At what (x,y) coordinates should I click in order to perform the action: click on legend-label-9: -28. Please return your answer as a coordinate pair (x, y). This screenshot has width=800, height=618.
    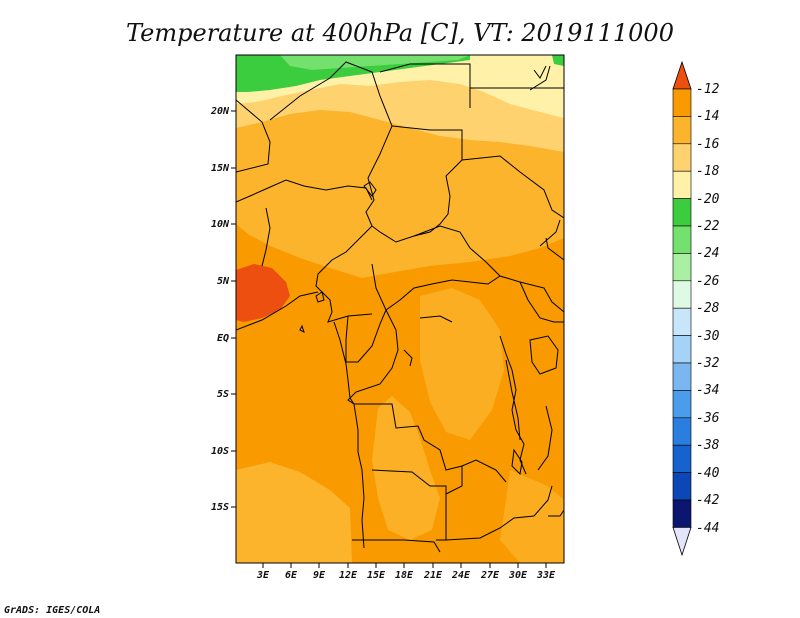
    Looking at the image, I should click on (708, 308).